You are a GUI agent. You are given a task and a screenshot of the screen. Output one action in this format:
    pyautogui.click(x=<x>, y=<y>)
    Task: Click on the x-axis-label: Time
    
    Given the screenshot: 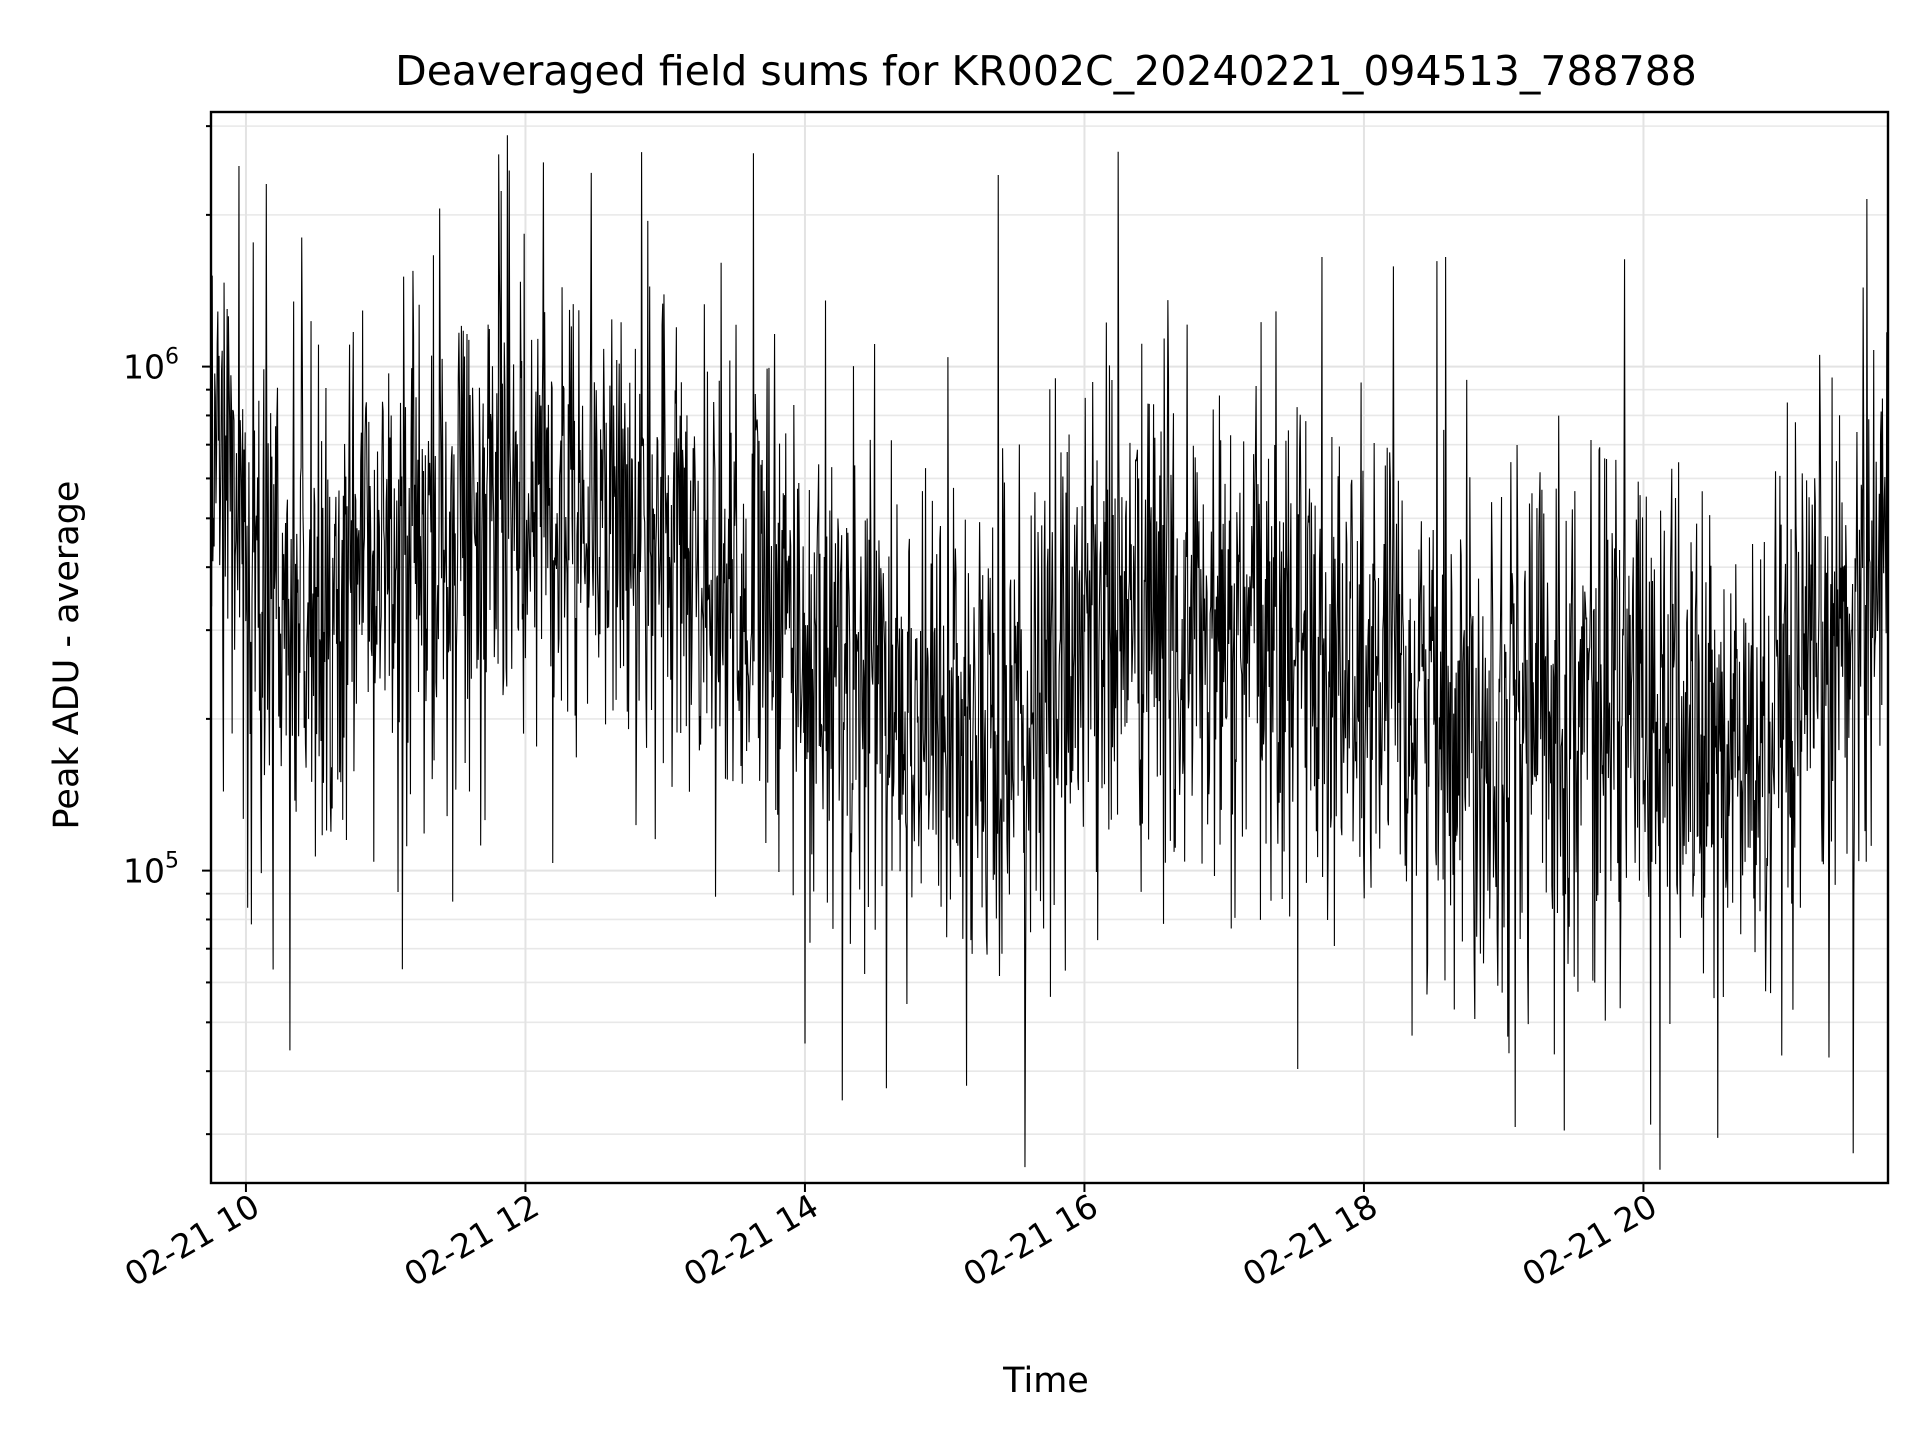 What is the action you would take?
    pyautogui.click(x=1045, y=1381)
    